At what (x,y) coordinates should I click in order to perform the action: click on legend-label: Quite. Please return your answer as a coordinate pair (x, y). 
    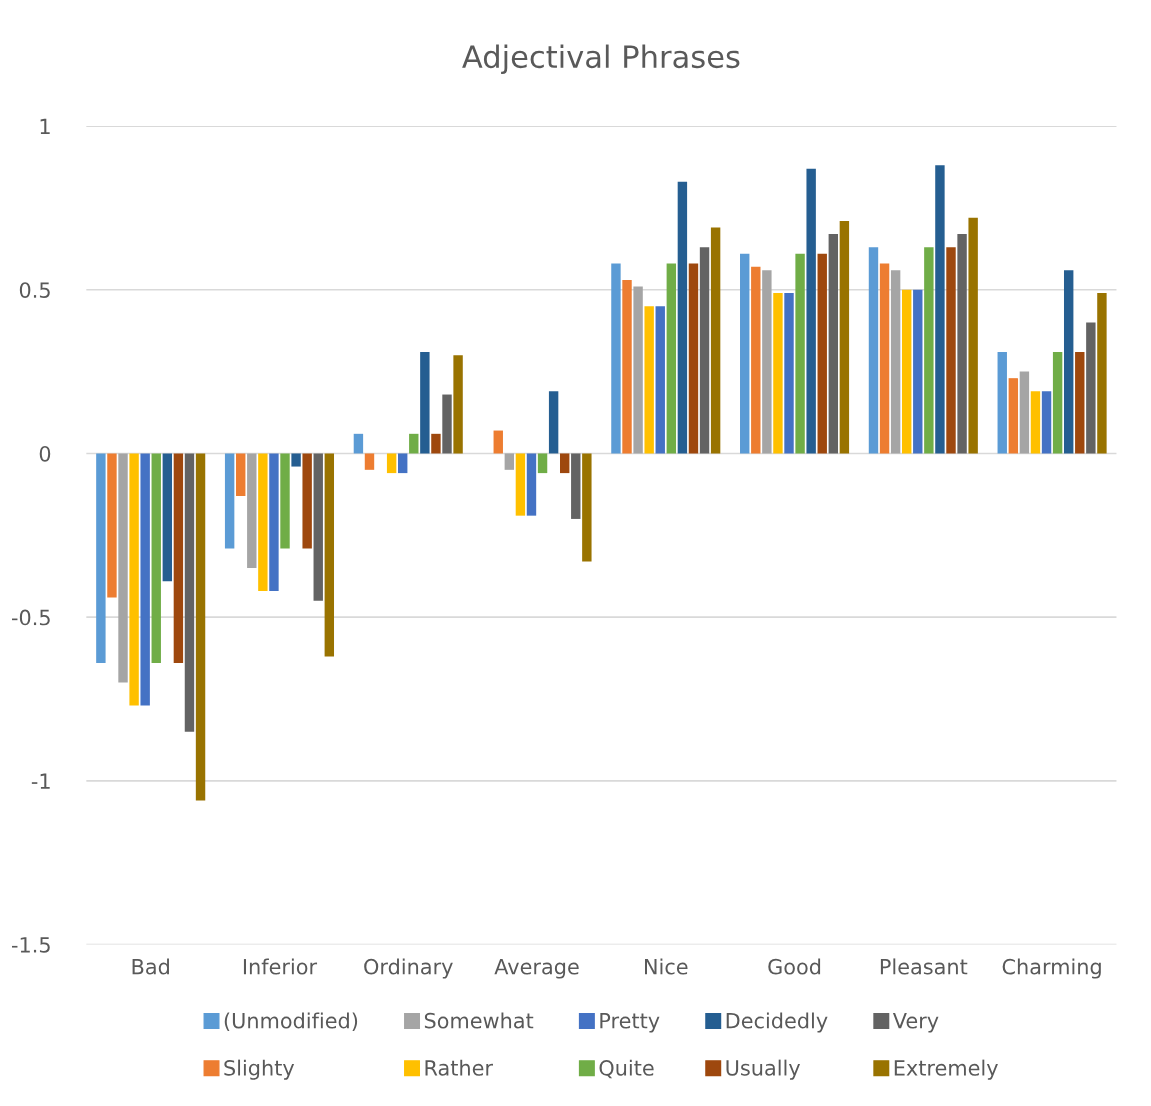
    Looking at the image, I should click on (626, 1069).